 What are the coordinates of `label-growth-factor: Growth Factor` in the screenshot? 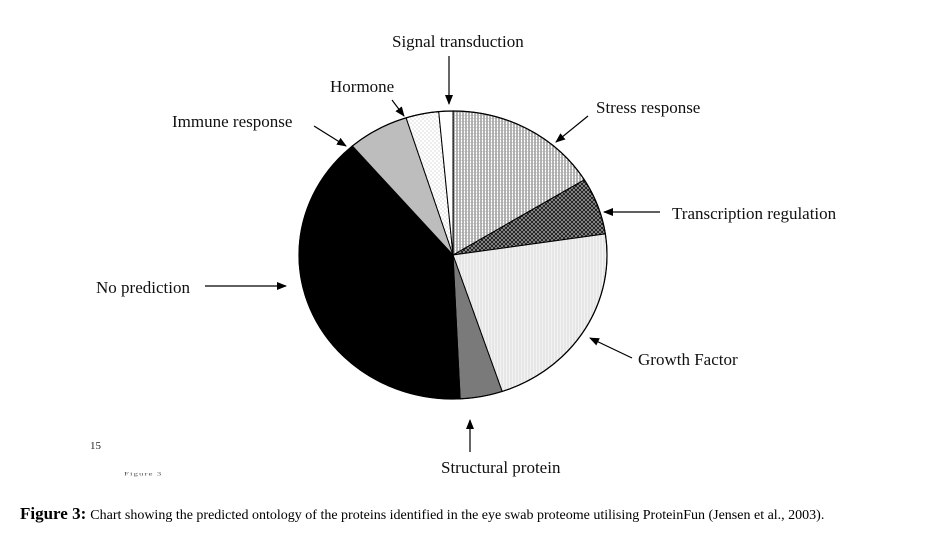 It's located at (688, 359).